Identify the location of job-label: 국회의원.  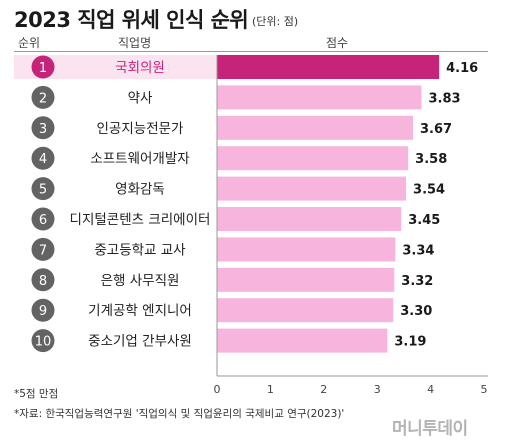
(140, 68).